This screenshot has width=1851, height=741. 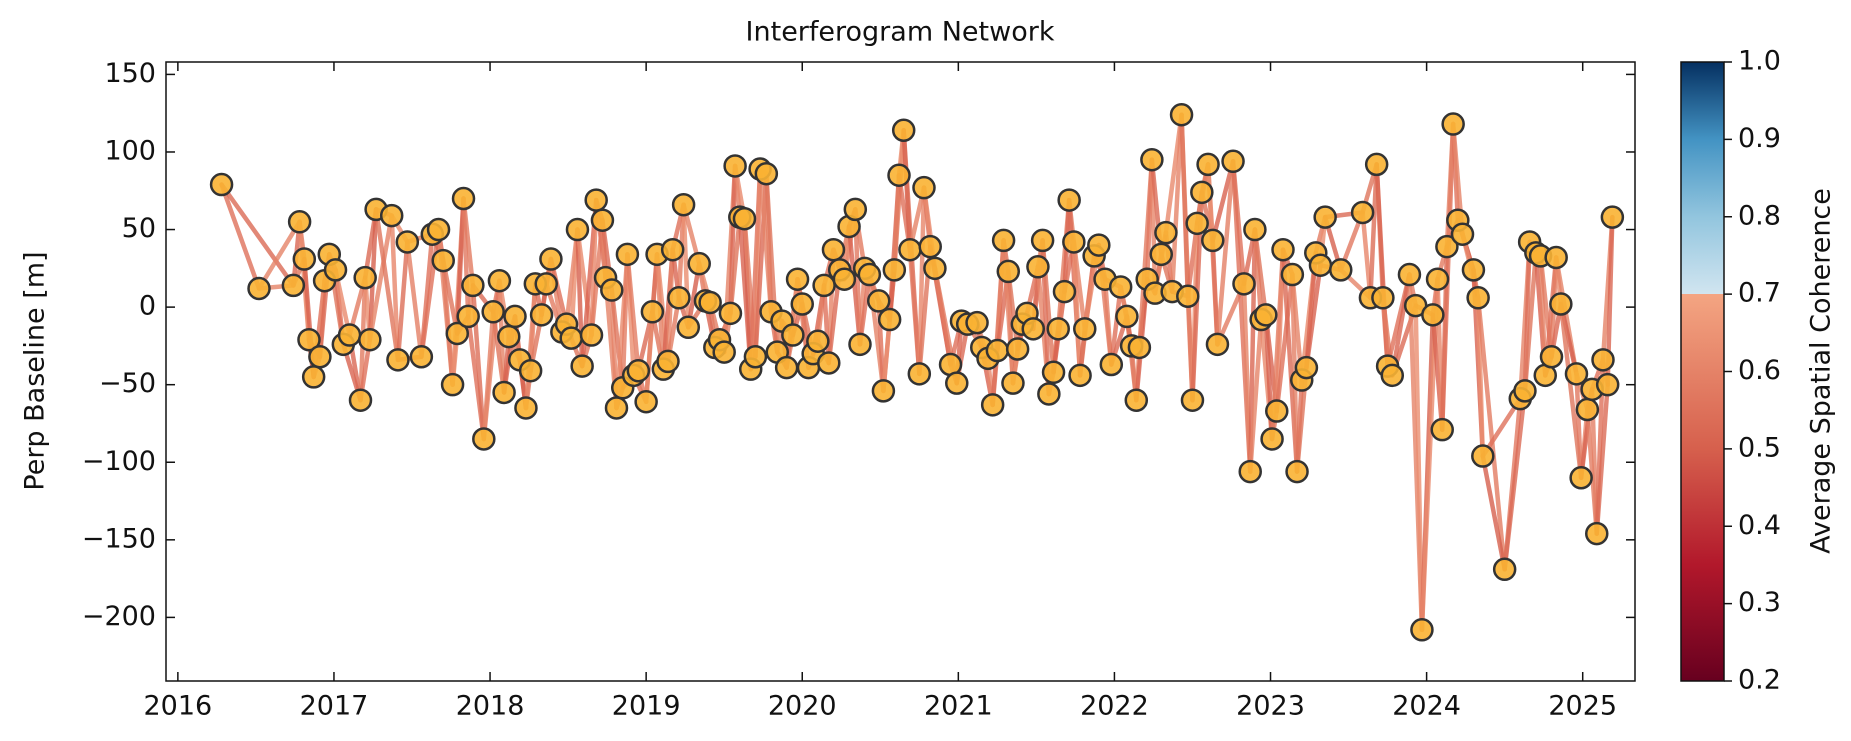 What do you see at coordinates (1759, 525) in the screenshot?
I see `colorbar-tick-label: 0.4` at bounding box center [1759, 525].